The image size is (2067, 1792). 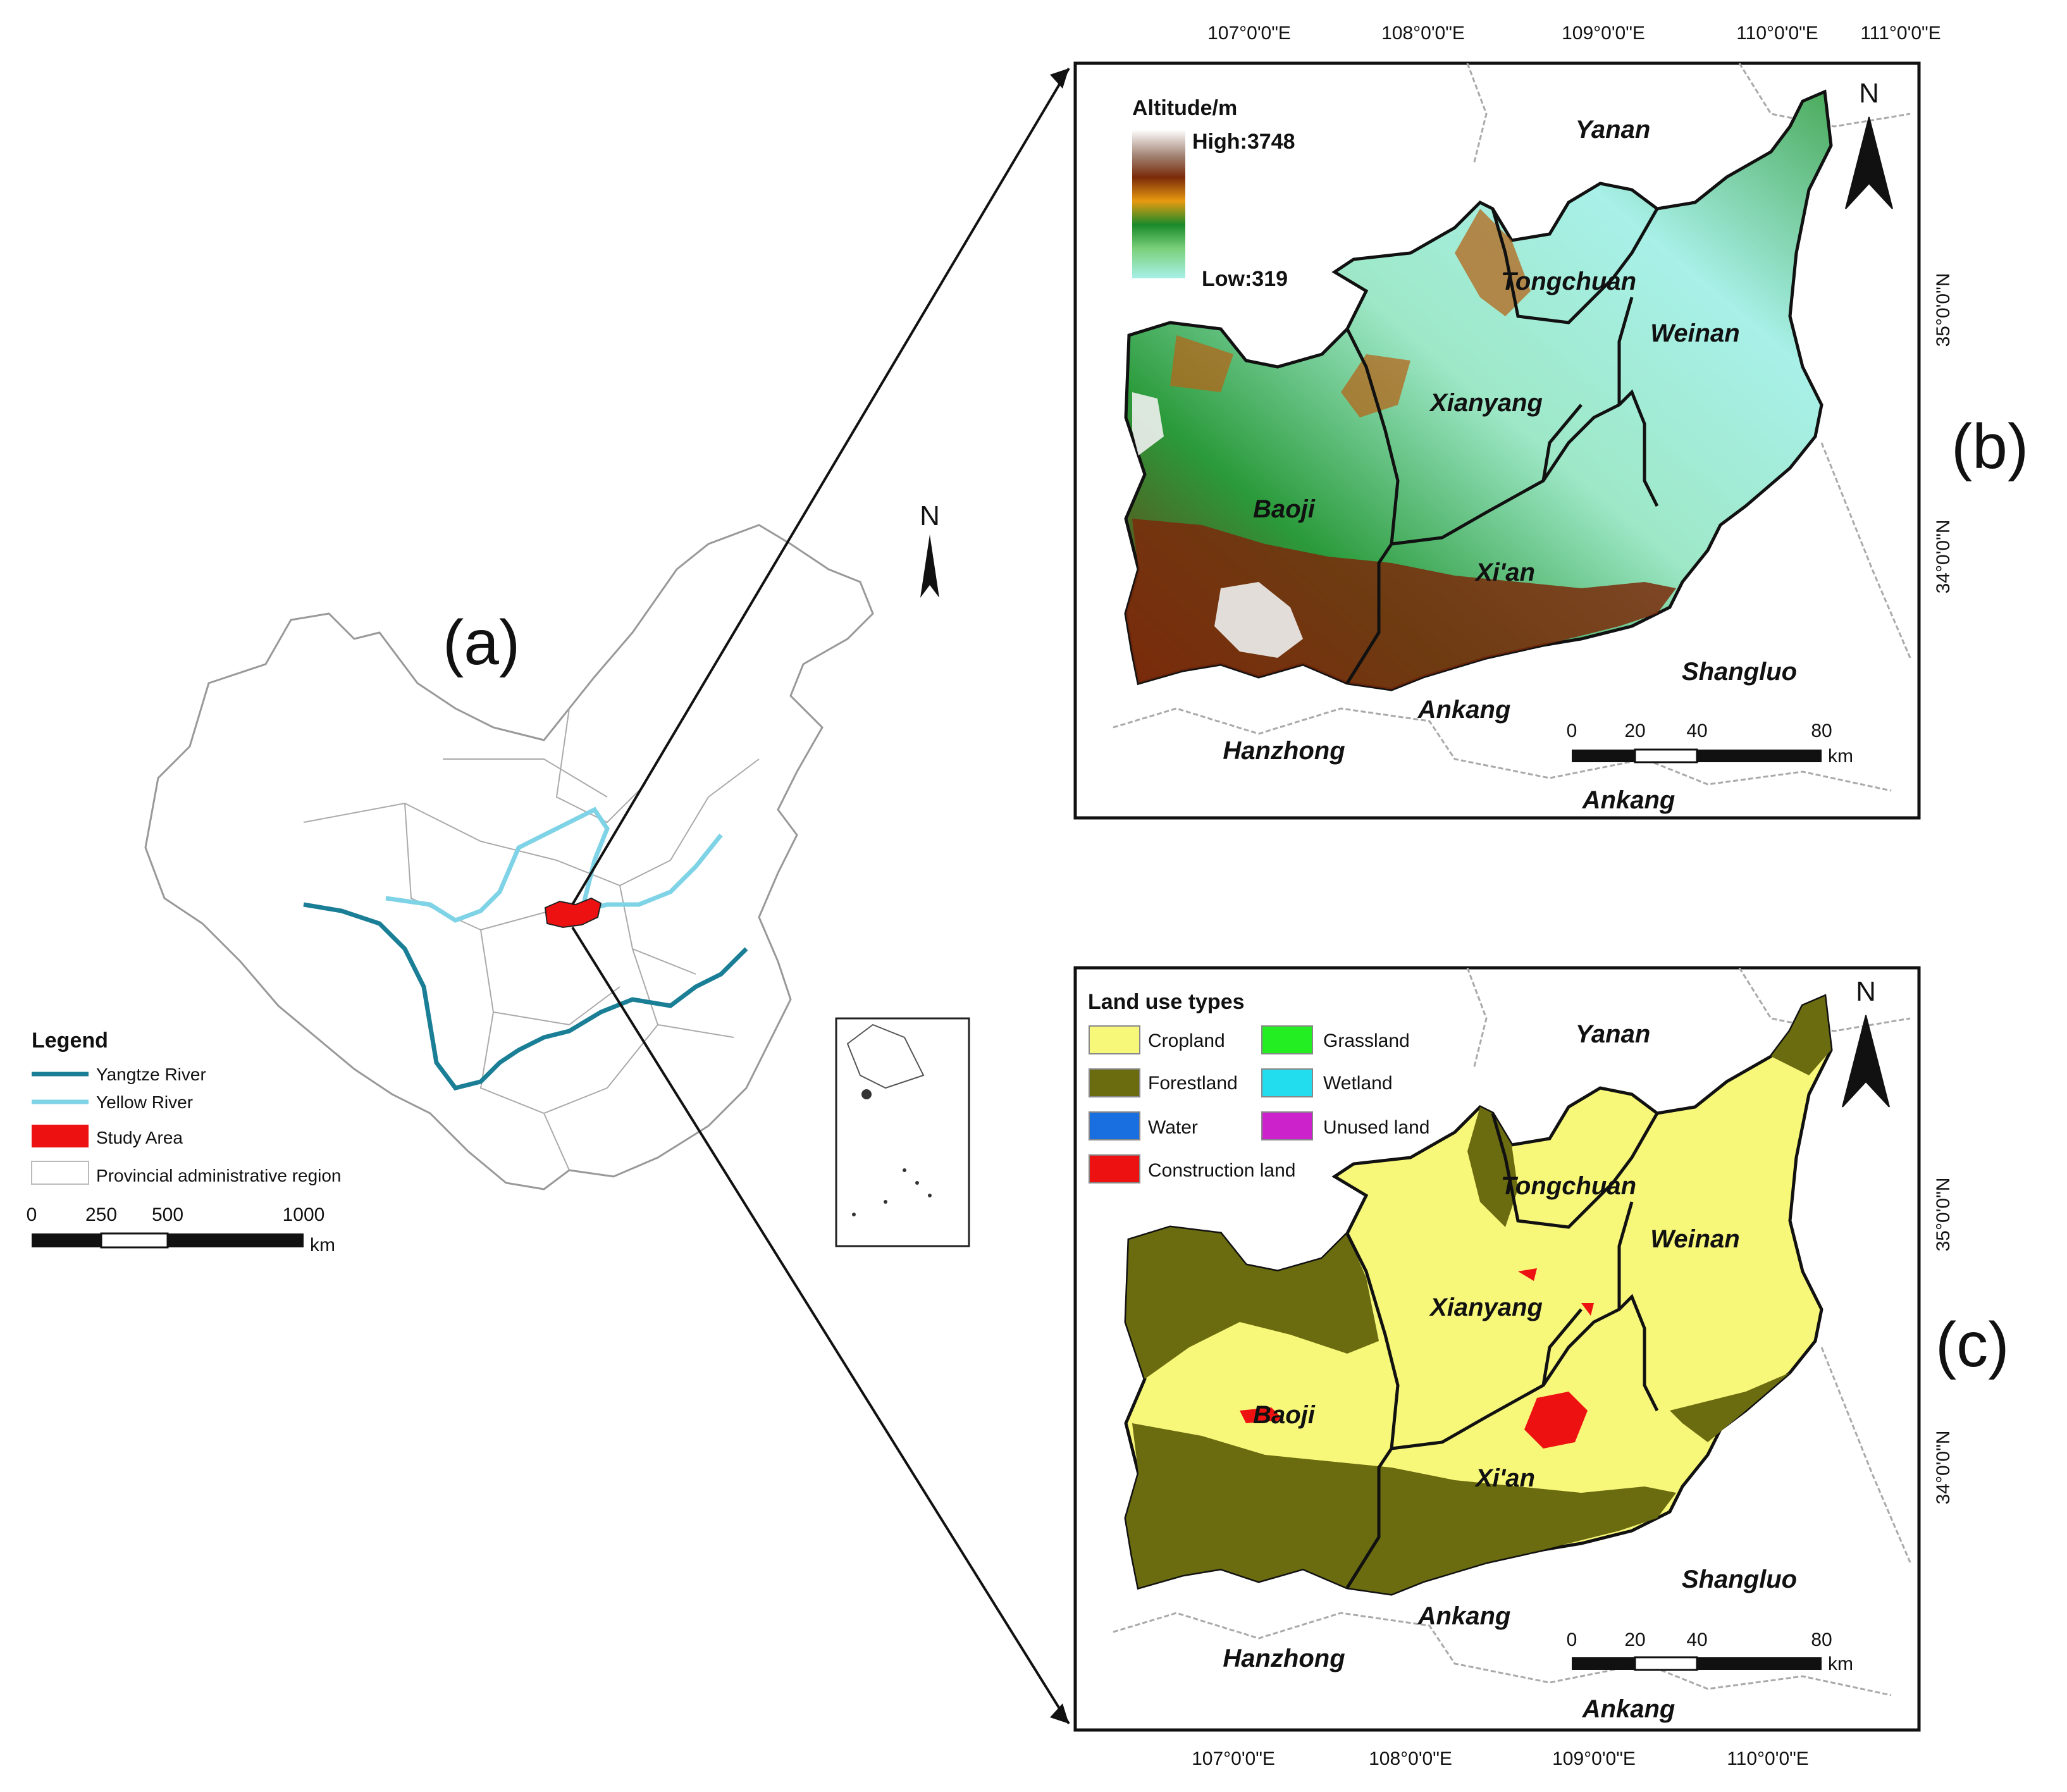 What do you see at coordinates (1350, 313) in the screenshot?
I see `highland-north-b` at bounding box center [1350, 313].